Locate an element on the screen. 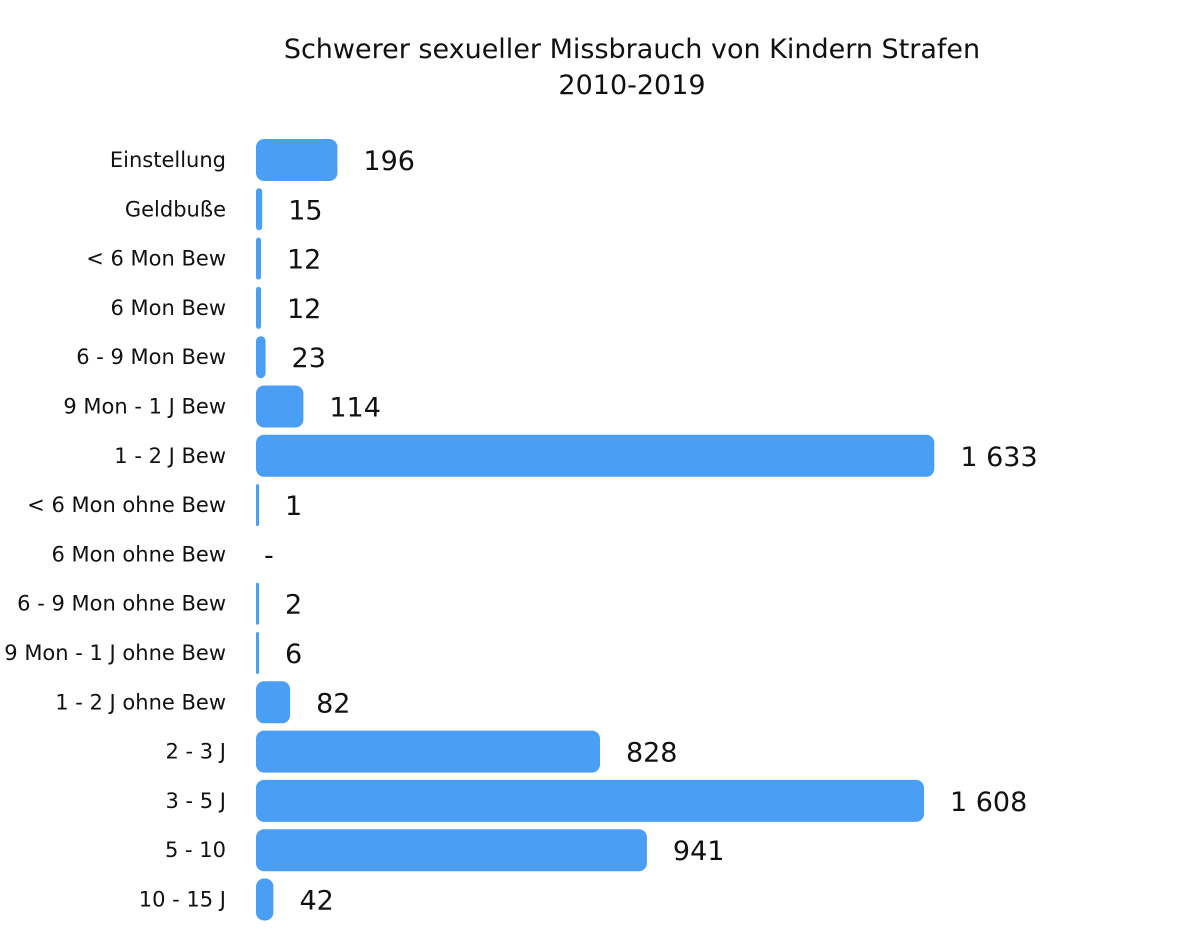 This screenshot has height=948, width=1200. category-label: 9 Mon - 1 J Bew is located at coordinates (144, 407).